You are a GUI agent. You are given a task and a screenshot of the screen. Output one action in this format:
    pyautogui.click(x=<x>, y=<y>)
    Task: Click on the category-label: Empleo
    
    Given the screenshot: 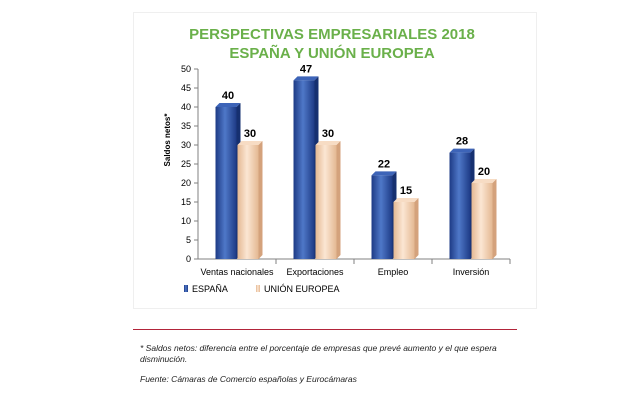 What is the action you would take?
    pyautogui.click(x=393, y=272)
    